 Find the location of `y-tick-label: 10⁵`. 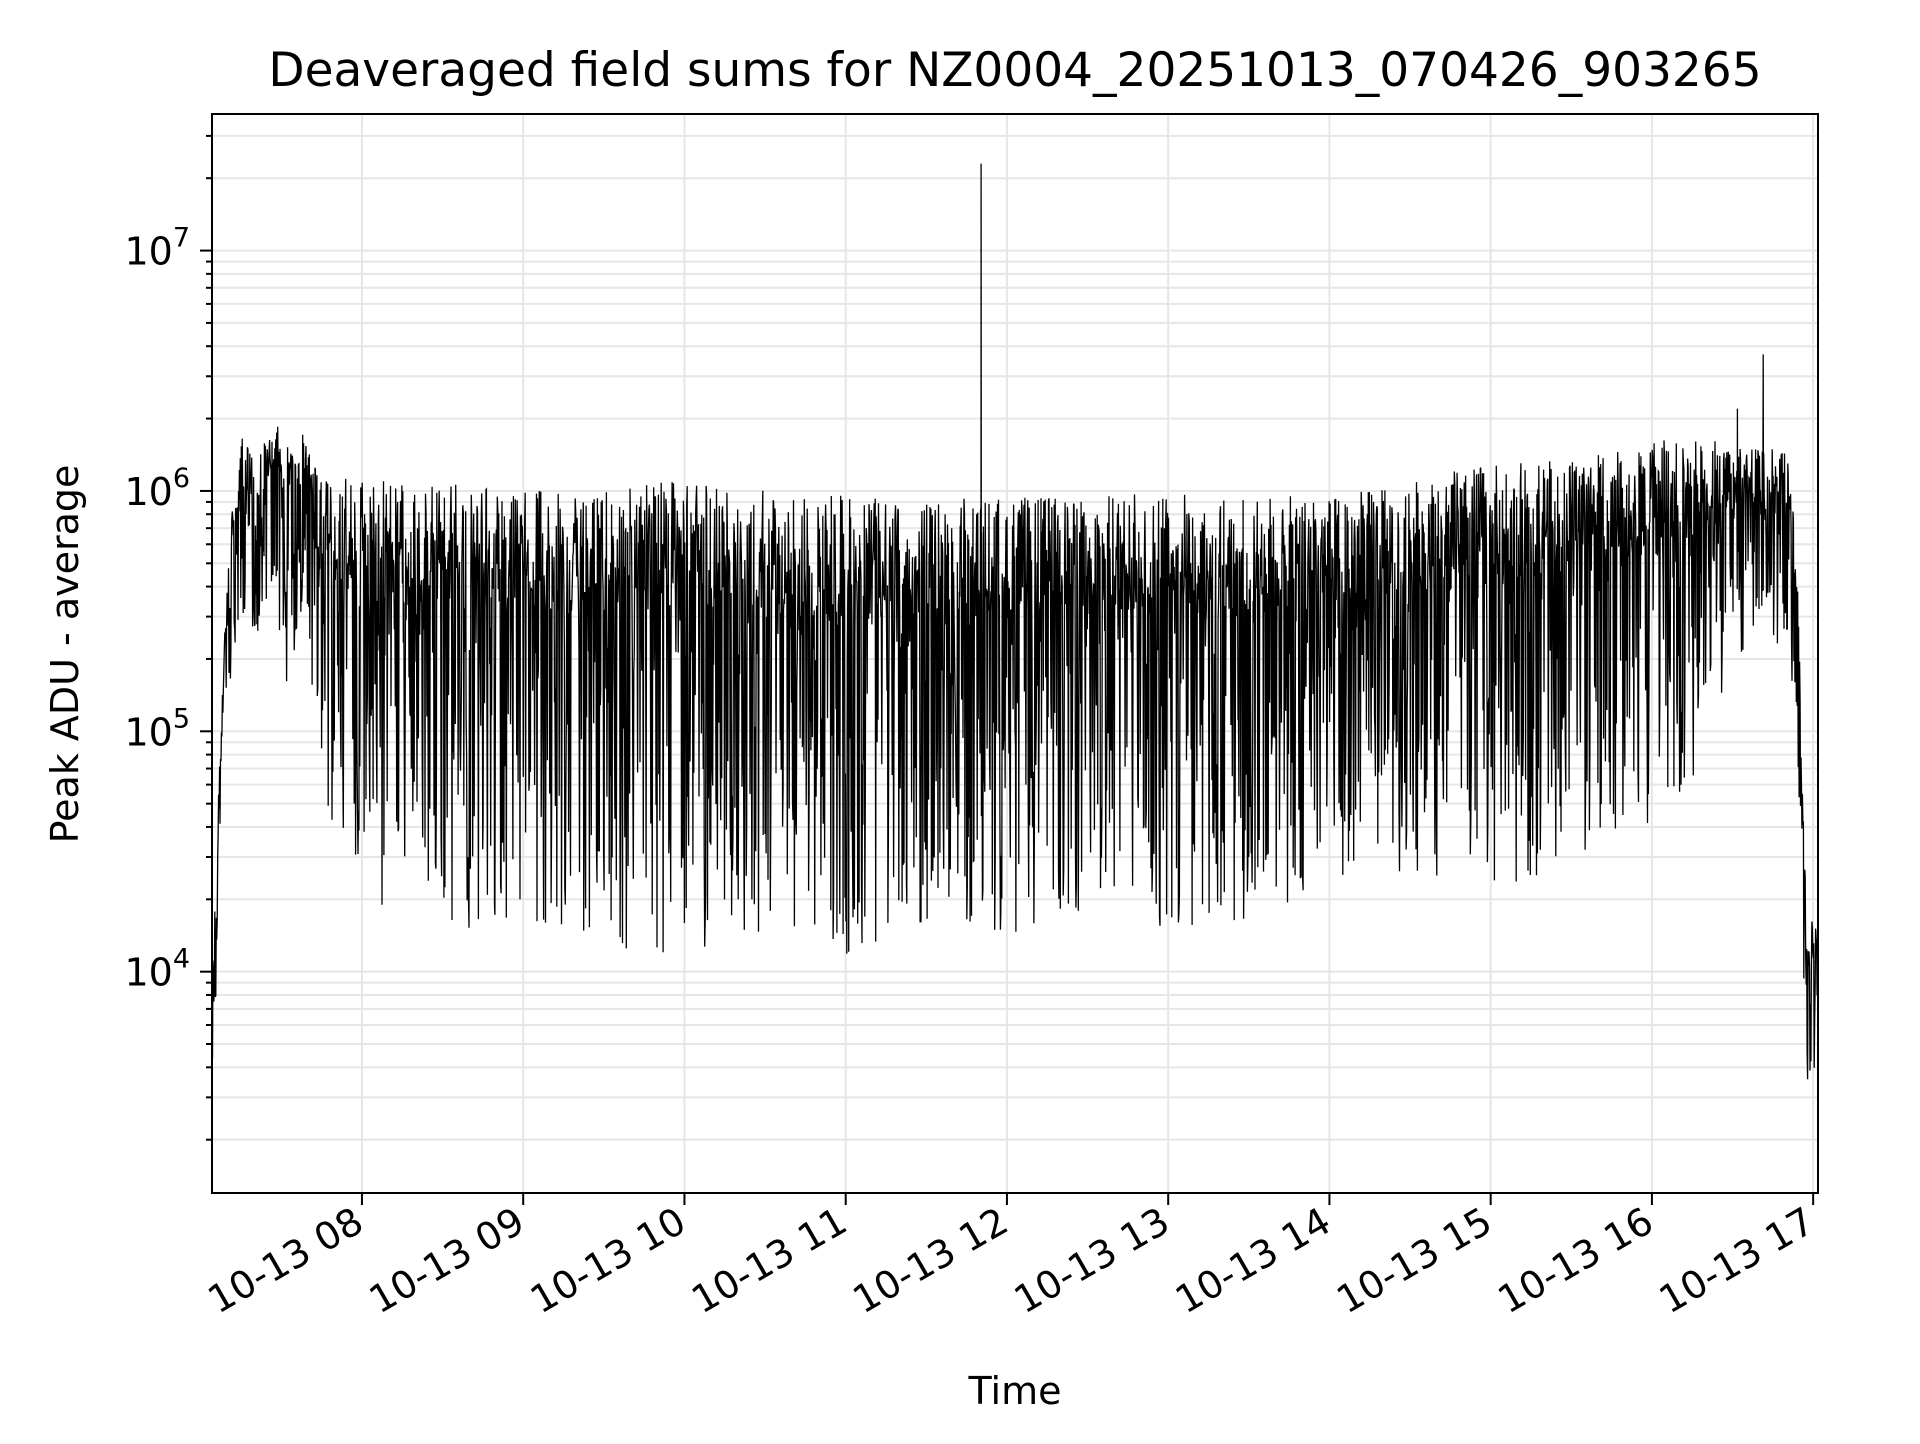

y-tick-label: 10⁵ is located at coordinates (157, 728).